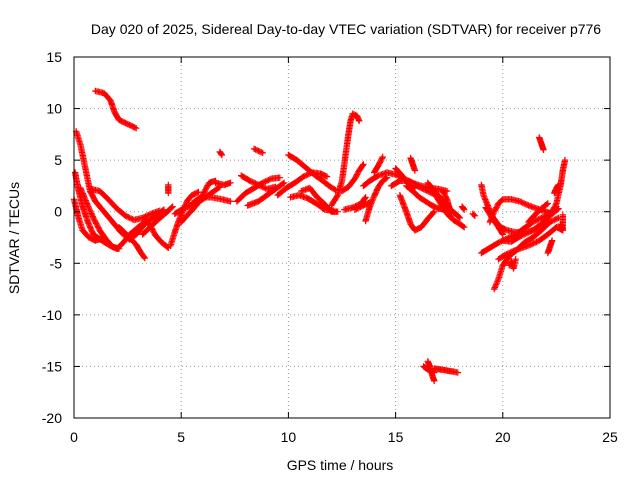 This screenshot has height=480, width=640. I want to click on y-tick-label: 0, so click(58, 212).